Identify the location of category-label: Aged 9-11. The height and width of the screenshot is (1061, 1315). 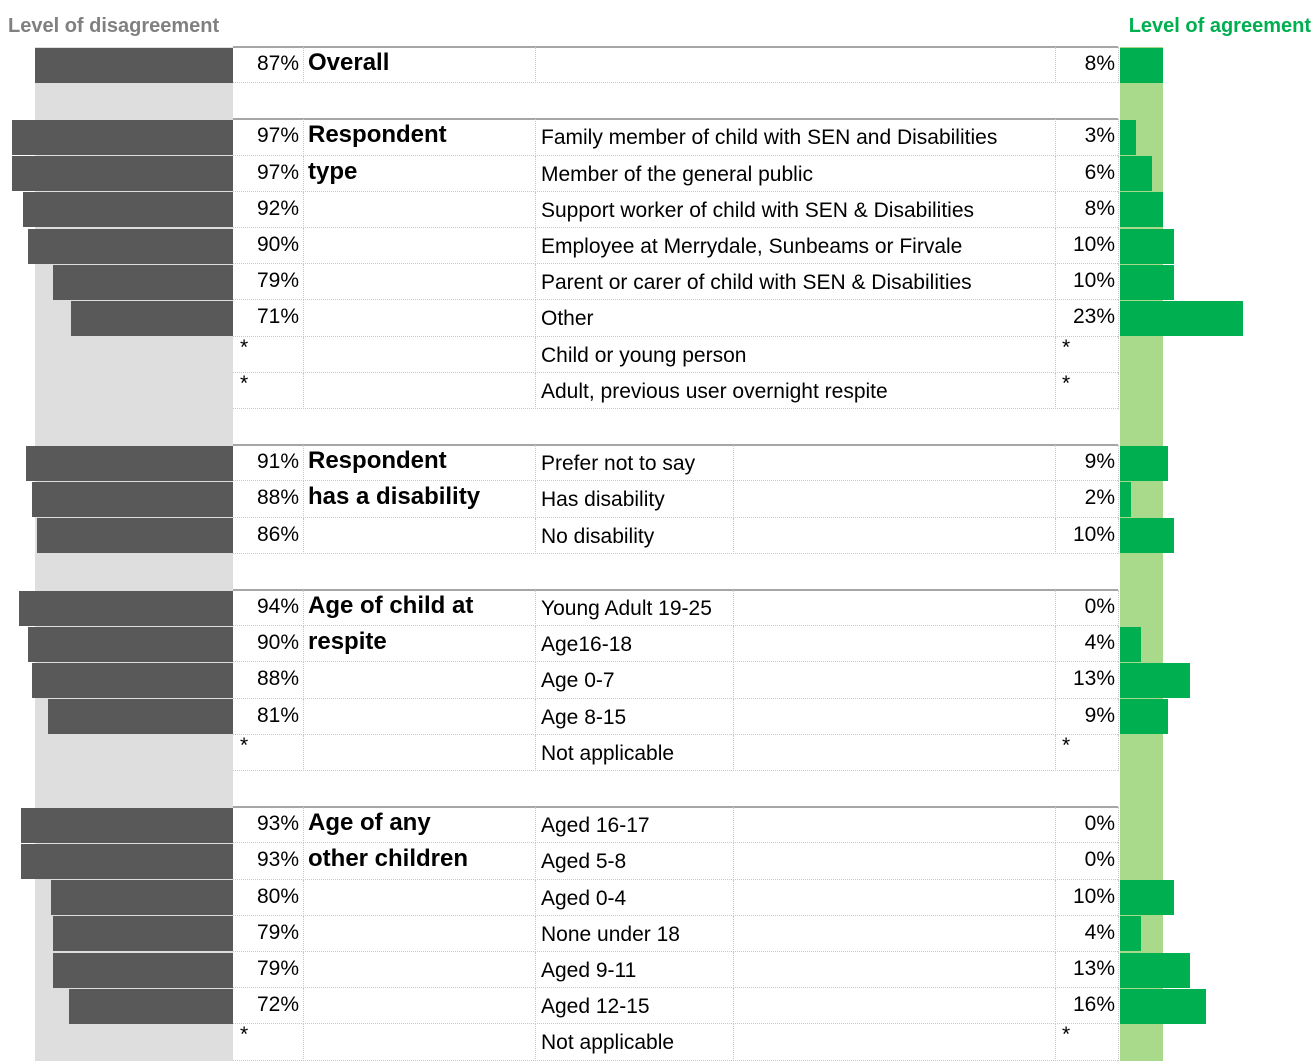
(589, 970).